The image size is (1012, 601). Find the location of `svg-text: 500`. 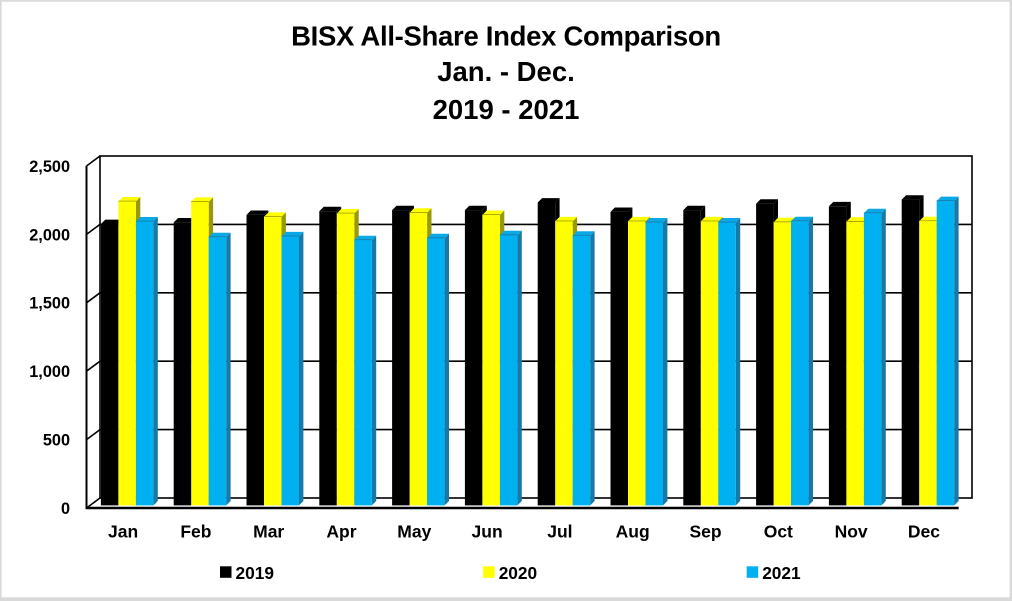

svg-text: 500 is located at coordinates (56, 441).